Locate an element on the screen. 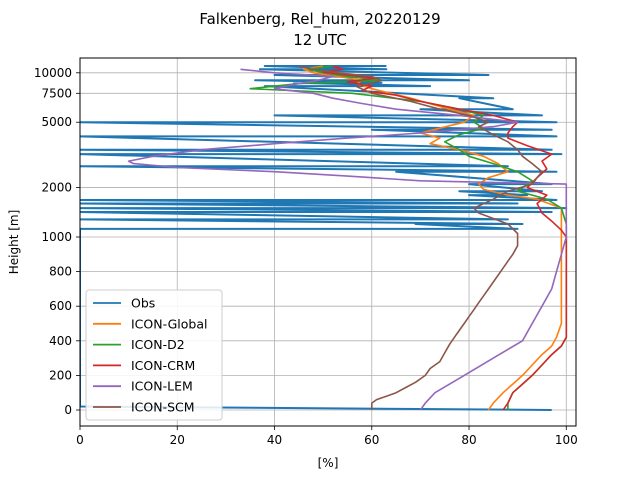 This screenshot has height=480, width=640. y-tick-label: 200 is located at coordinates (60, 375).